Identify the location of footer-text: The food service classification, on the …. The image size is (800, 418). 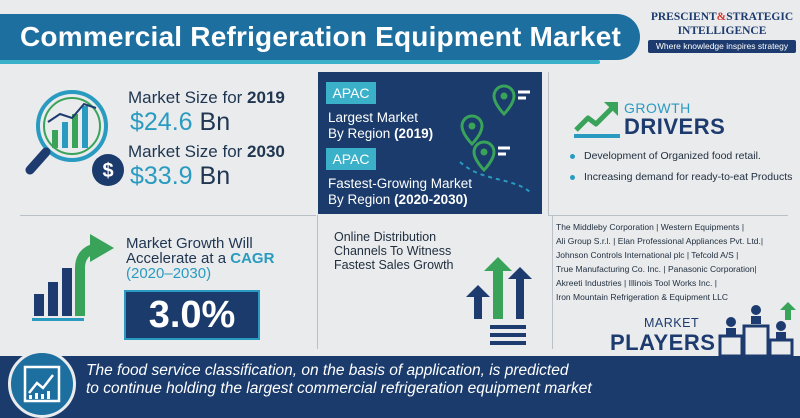
(339, 379).